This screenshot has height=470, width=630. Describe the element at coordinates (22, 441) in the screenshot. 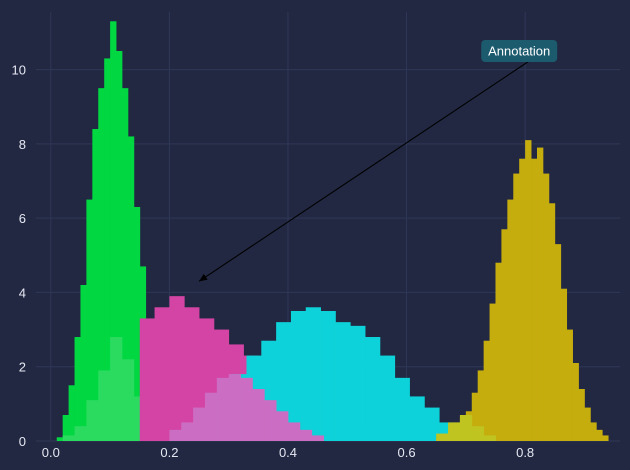

I see `y-tick-label: 0` at that location.